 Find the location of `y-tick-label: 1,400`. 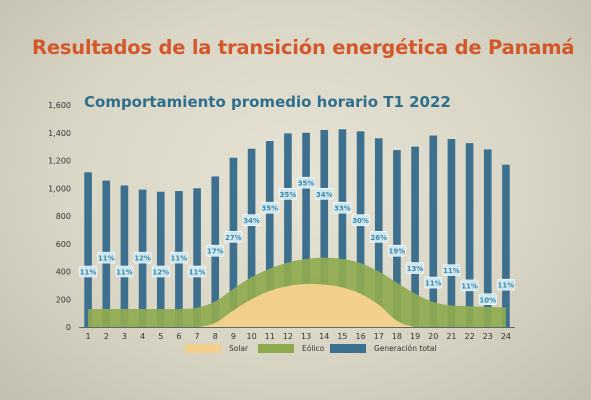

y-tick-label: 1,400 is located at coordinates (59, 133).